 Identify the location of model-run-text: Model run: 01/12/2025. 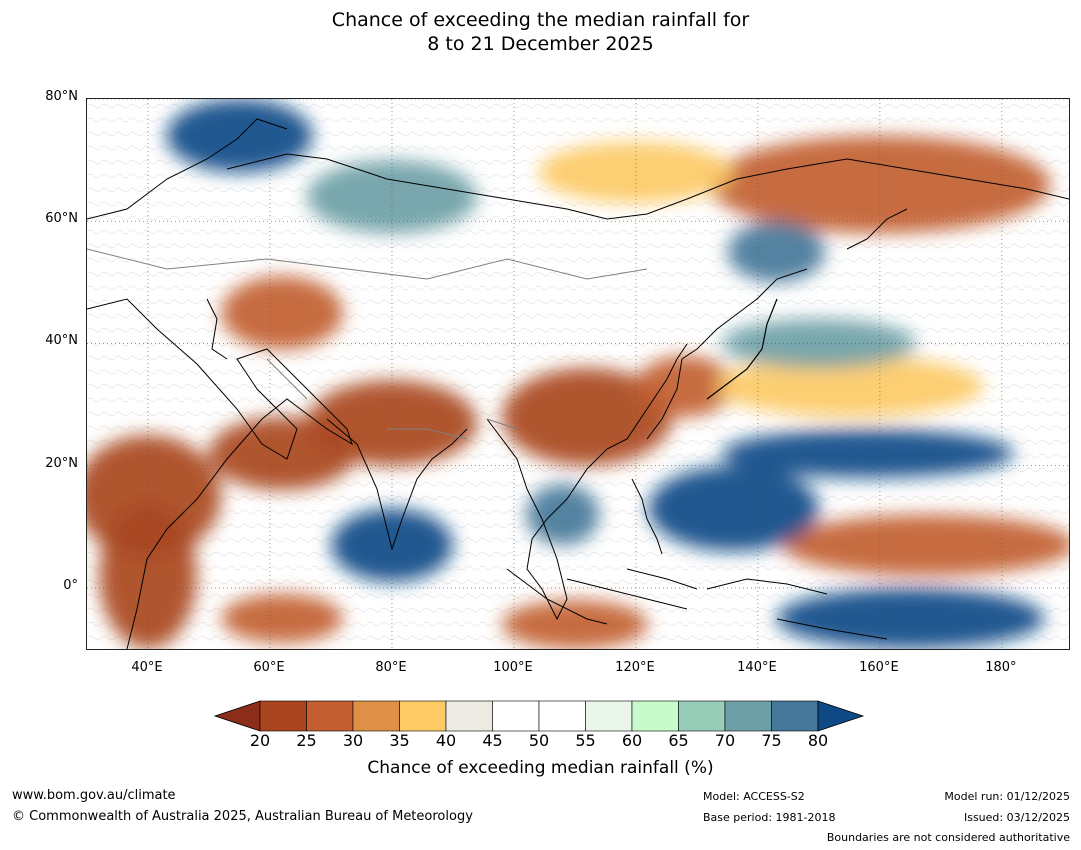
(1007, 796).